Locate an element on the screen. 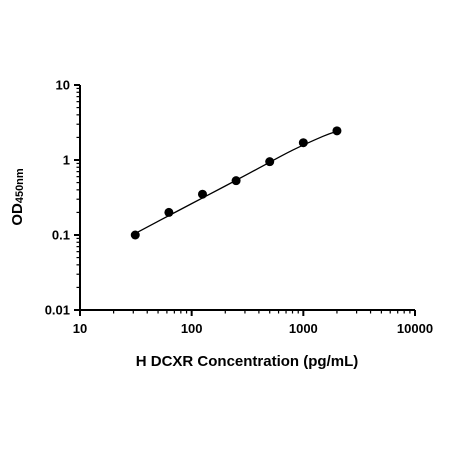  y-tick-label: 10 is located at coordinates (63, 85).